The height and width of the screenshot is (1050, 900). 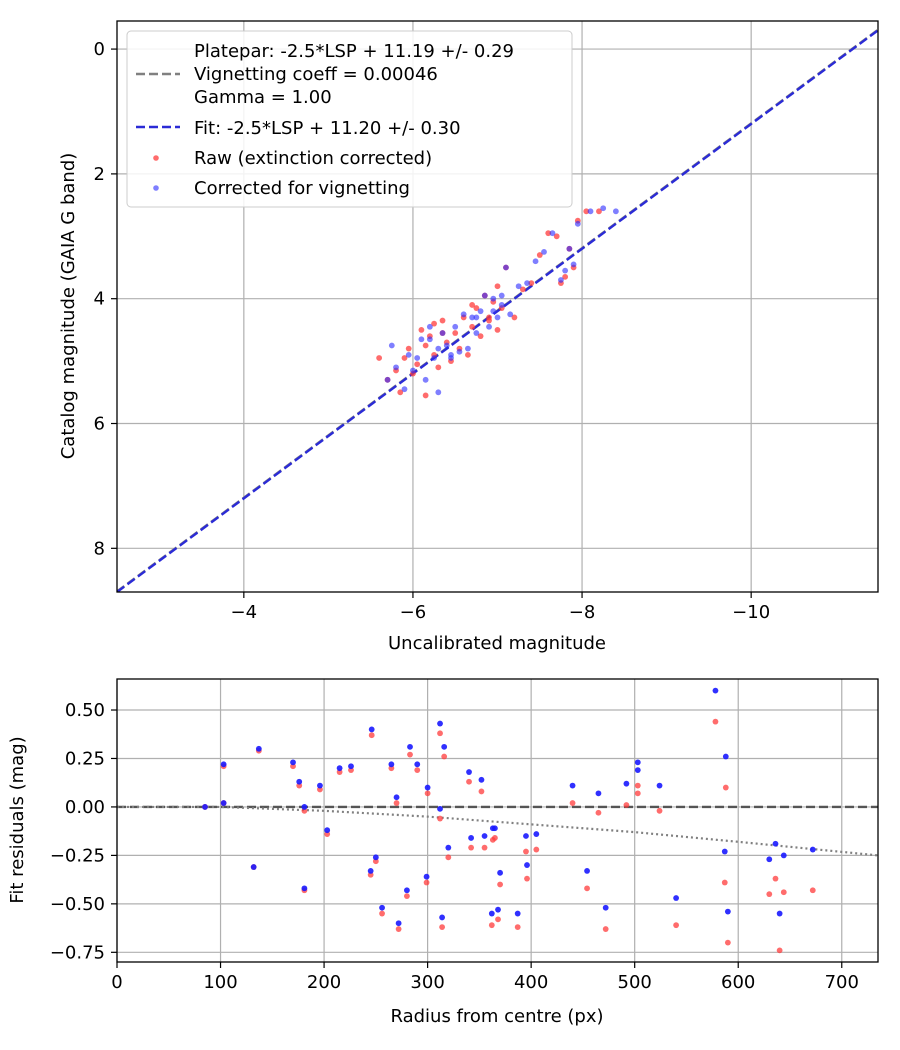 What do you see at coordinates (156, 158) in the screenshot?
I see `legend-raw-marker` at bounding box center [156, 158].